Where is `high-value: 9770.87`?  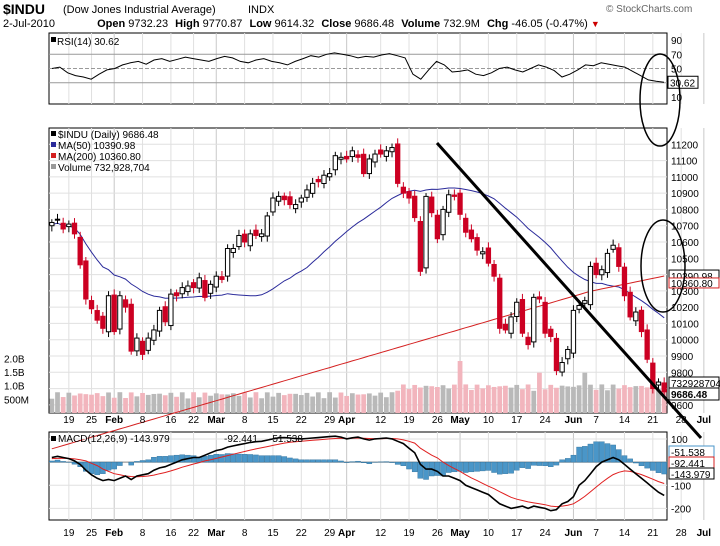 high-value: 9770.87 is located at coordinates (222, 24).